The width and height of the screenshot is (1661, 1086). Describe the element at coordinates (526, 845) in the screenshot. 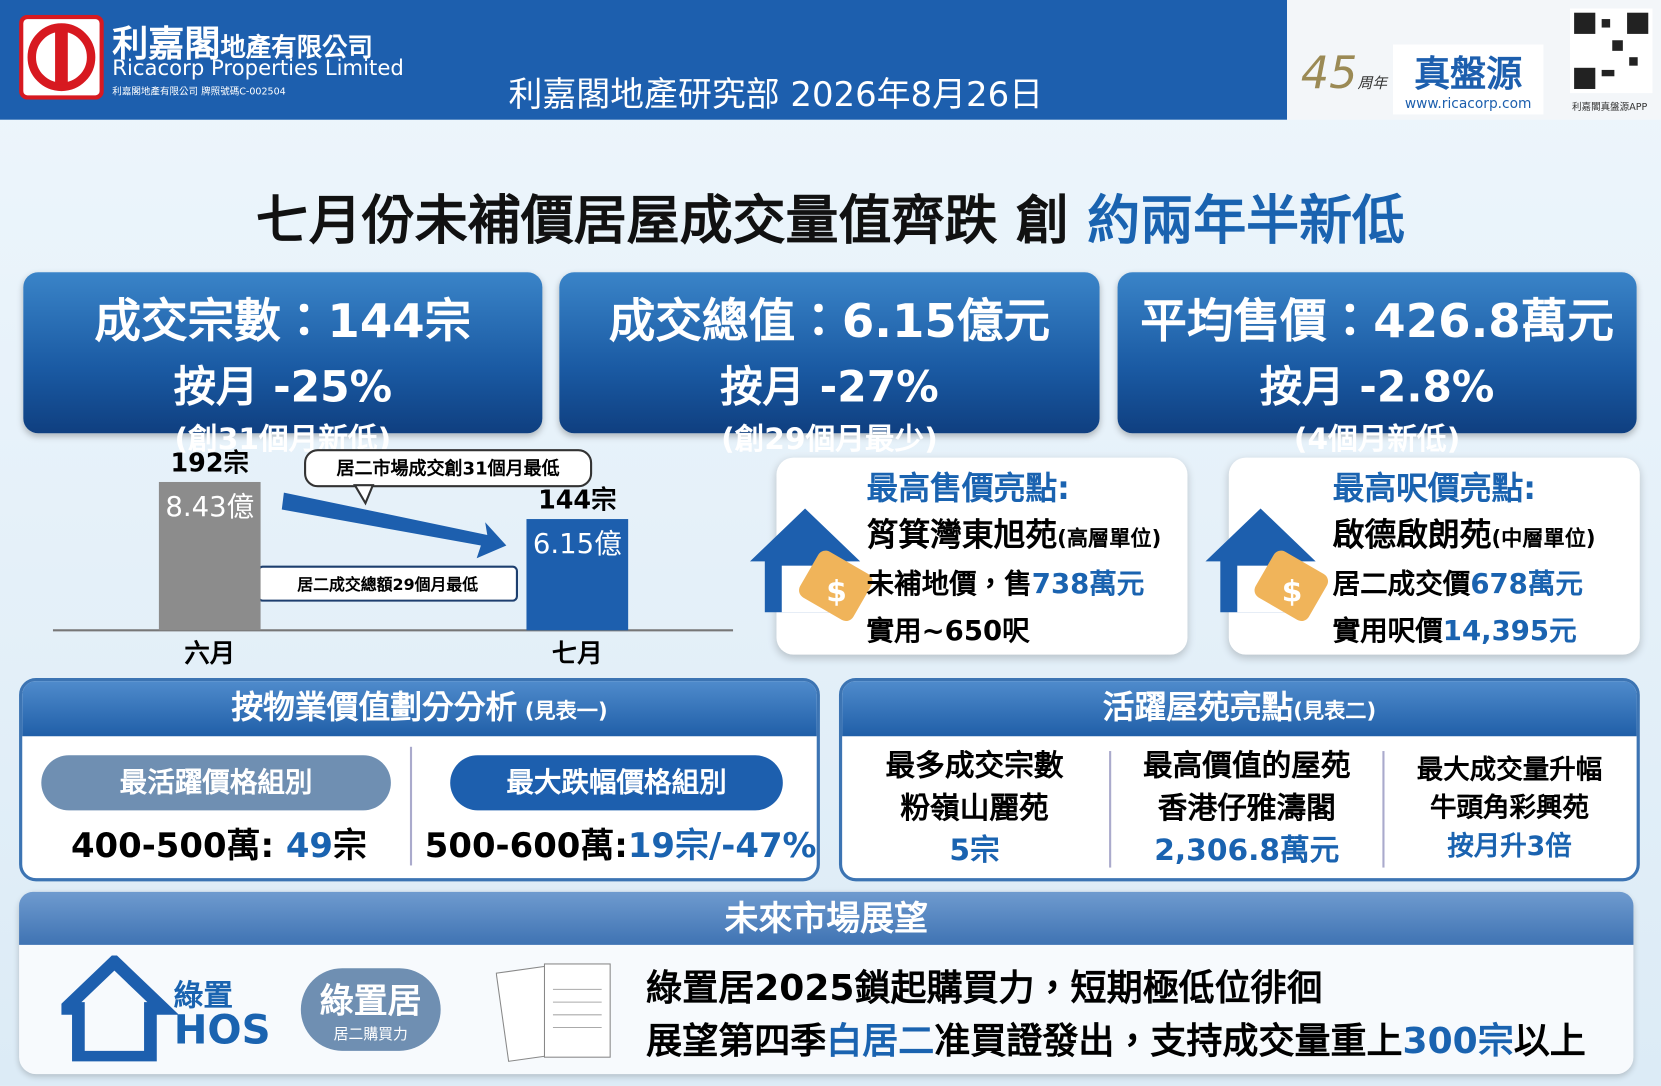

I see `range: 500-600萬:` at that location.